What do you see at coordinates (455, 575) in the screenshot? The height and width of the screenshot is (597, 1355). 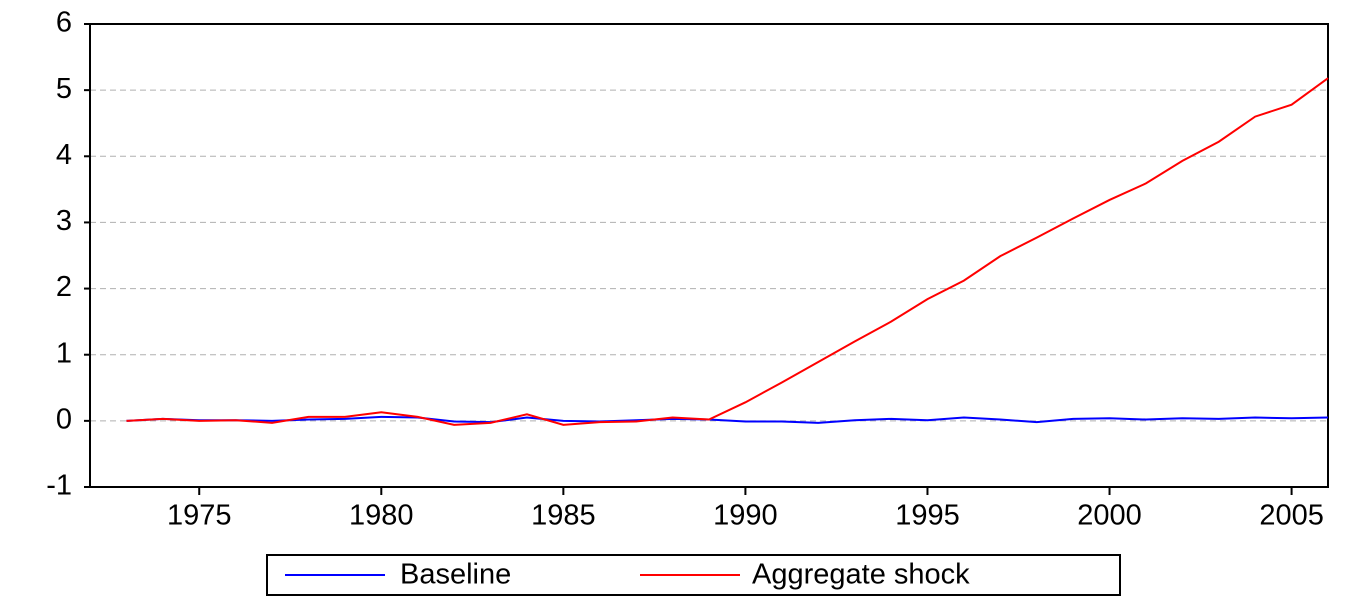 I see `legend-label: Baseline` at bounding box center [455, 575].